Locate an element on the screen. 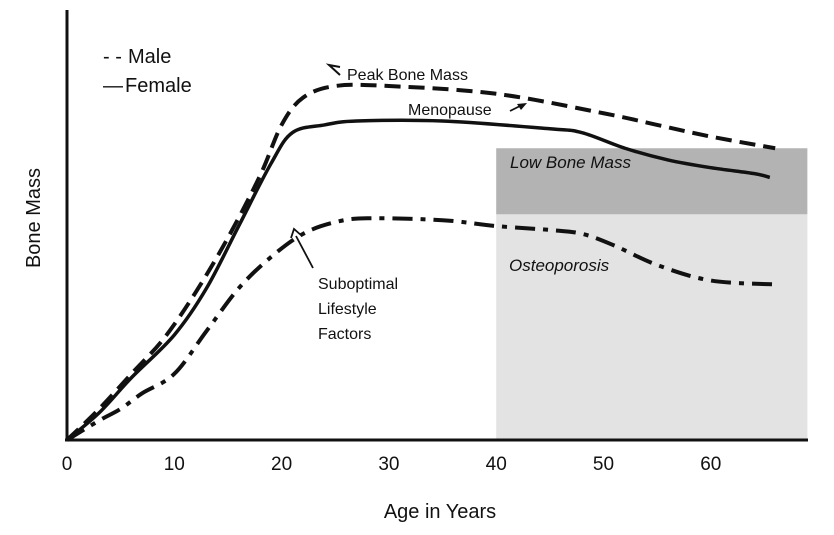  region-label-osteoporosis: Osteoporosis is located at coordinates (559, 265).